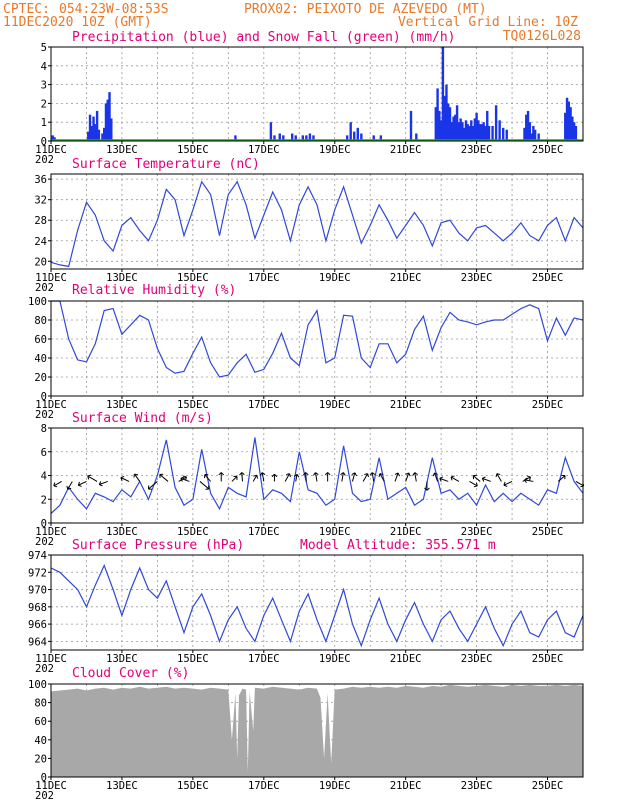 This screenshot has height=800, width=618. What do you see at coordinates (264, 405) in the screenshot?
I see `humidity-xtick-label: 17DEC` at bounding box center [264, 405].